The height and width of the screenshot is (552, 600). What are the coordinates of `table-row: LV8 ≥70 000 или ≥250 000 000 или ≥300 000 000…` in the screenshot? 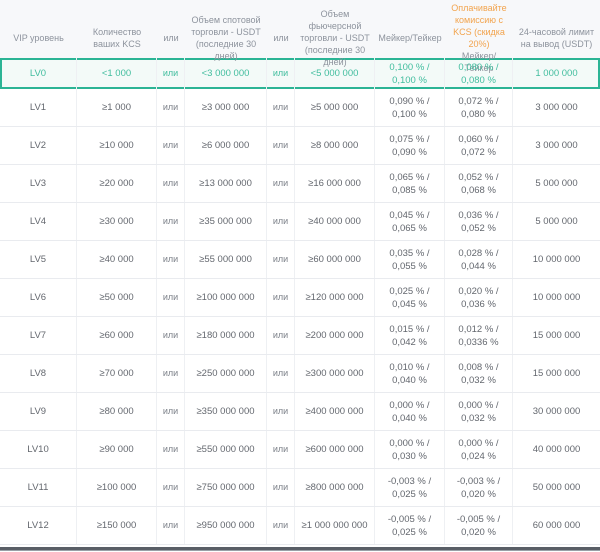 It's located at (300, 374).